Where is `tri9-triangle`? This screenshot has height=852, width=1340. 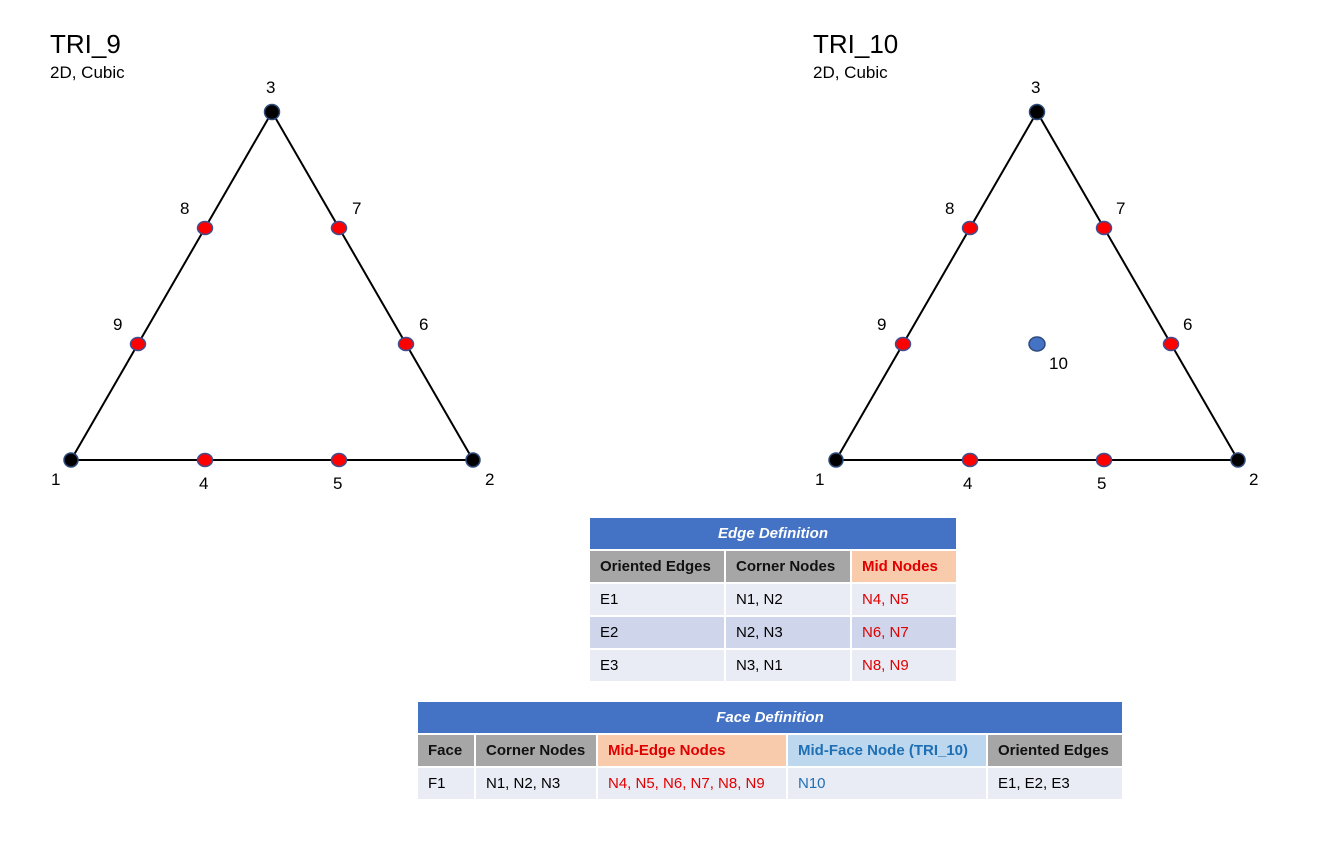 tri9-triangle is located at coordinates (272, 285).